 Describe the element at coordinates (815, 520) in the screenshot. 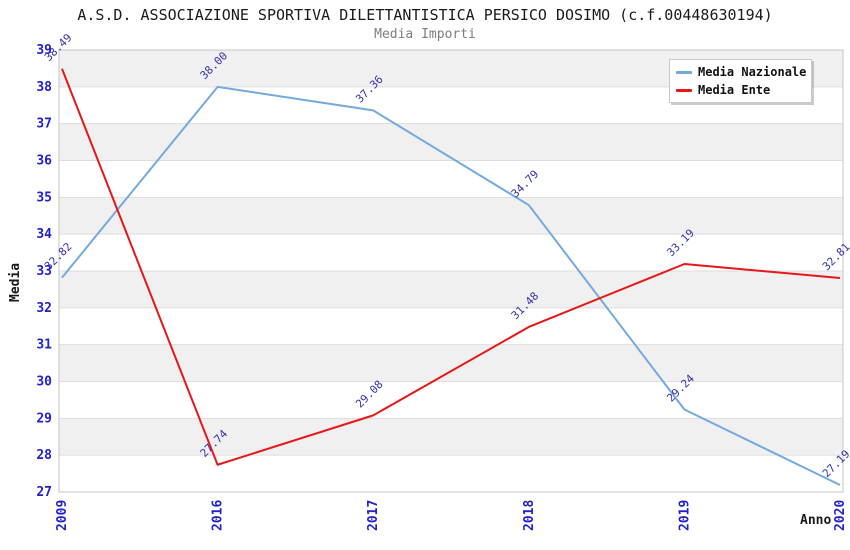

I see `x-axis-title: Anno` at that location.